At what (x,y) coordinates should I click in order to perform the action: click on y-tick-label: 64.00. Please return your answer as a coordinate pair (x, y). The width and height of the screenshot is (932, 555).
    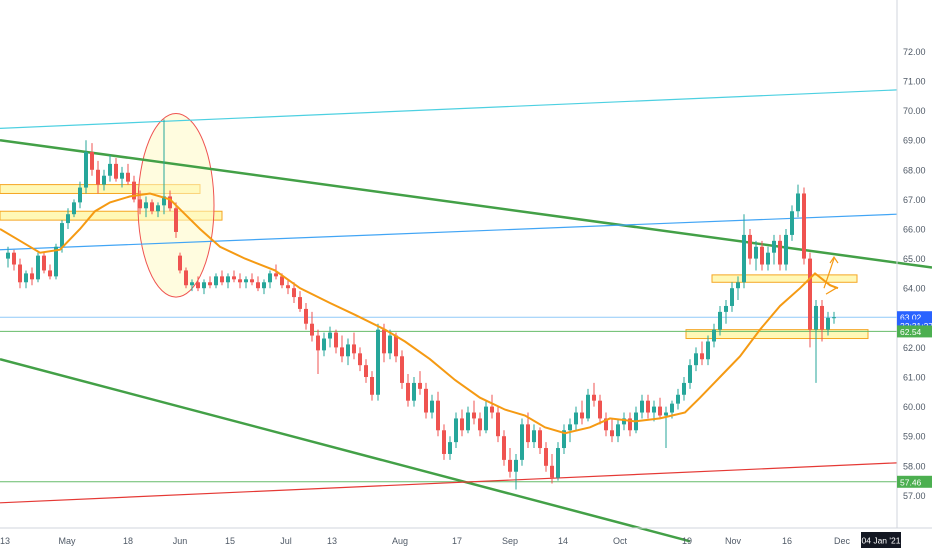
    Looking at the image, I should click on (914, 289).